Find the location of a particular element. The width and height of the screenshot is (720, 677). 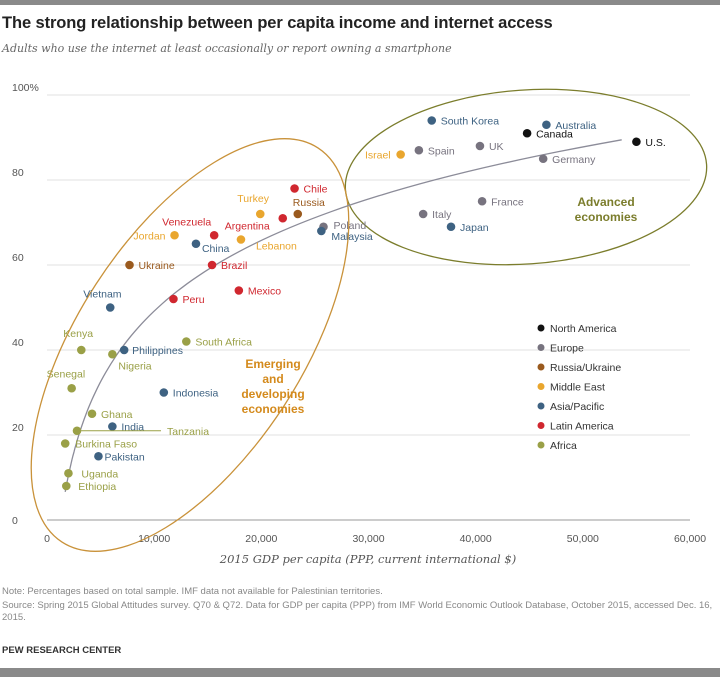

point-italy is located at coordinates (423, 214).